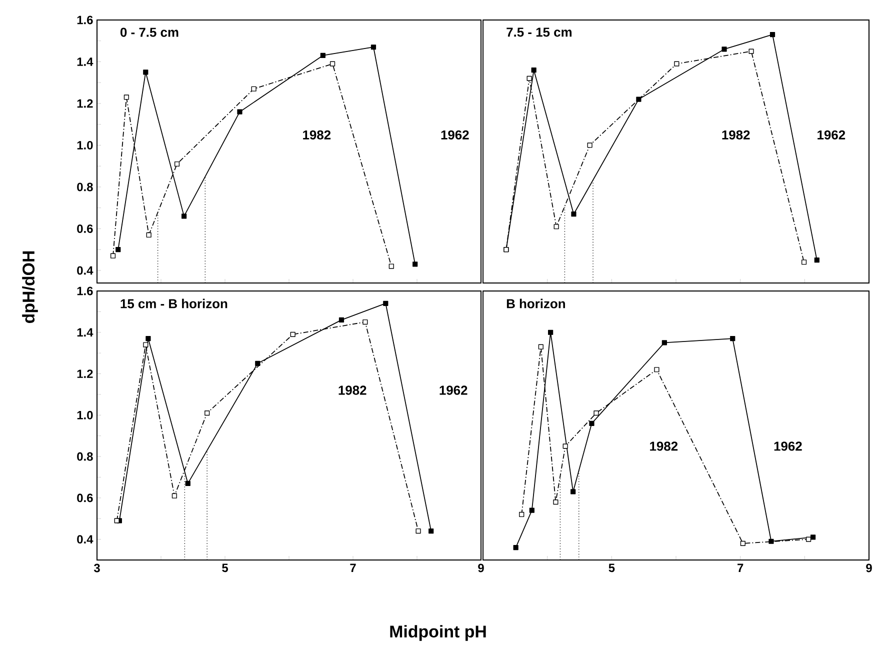  What do you see at coordinates (30, 287) in the screenshot?
I see `y-axis-title: dpH/dOH` at bounding box center [30, 287].